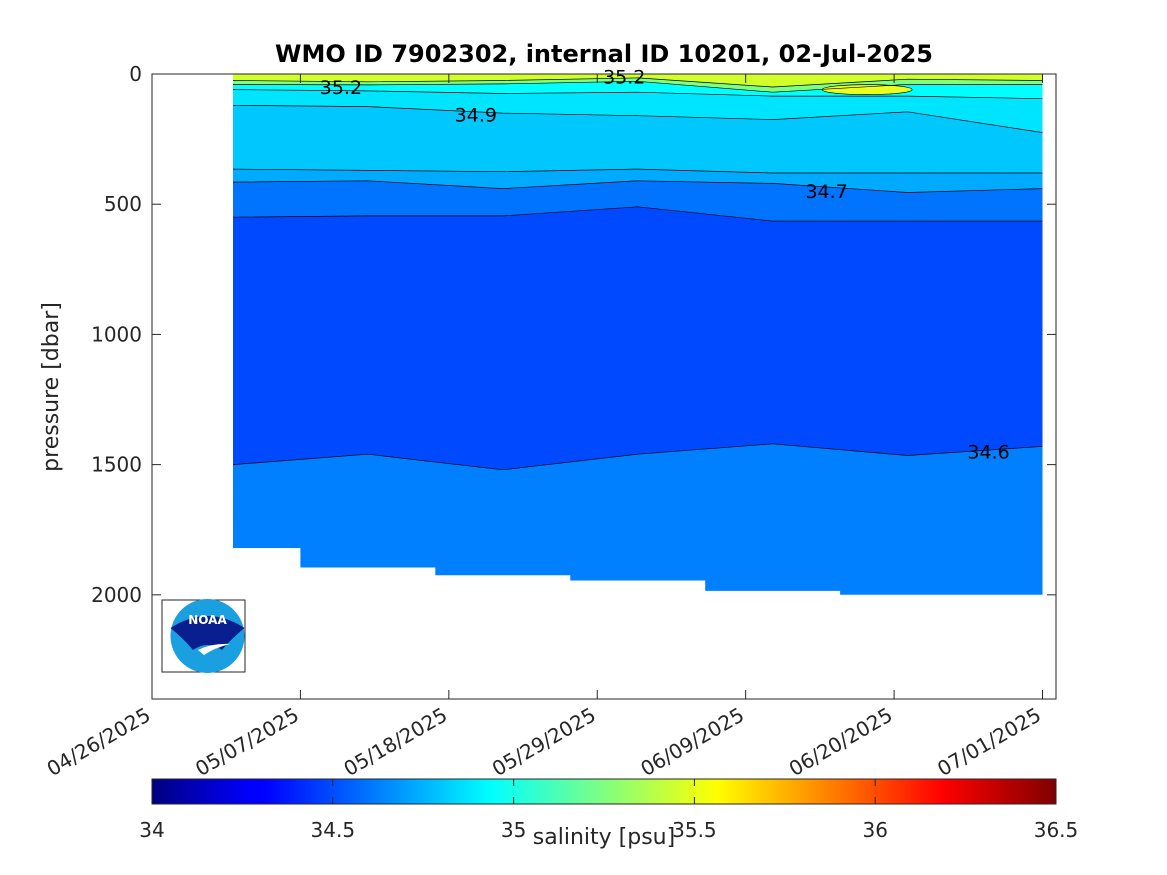 Image resolution: width=1167 pixels, height=875 pixels. Describe the element at coordinates (826, 192) in the screenshot. I see `contour-label: 34.7` at that location.